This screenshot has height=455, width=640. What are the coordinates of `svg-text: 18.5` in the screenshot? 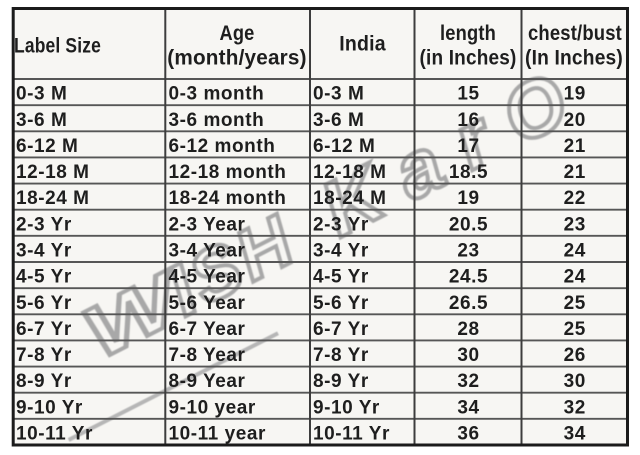 It's located at (468, 172).